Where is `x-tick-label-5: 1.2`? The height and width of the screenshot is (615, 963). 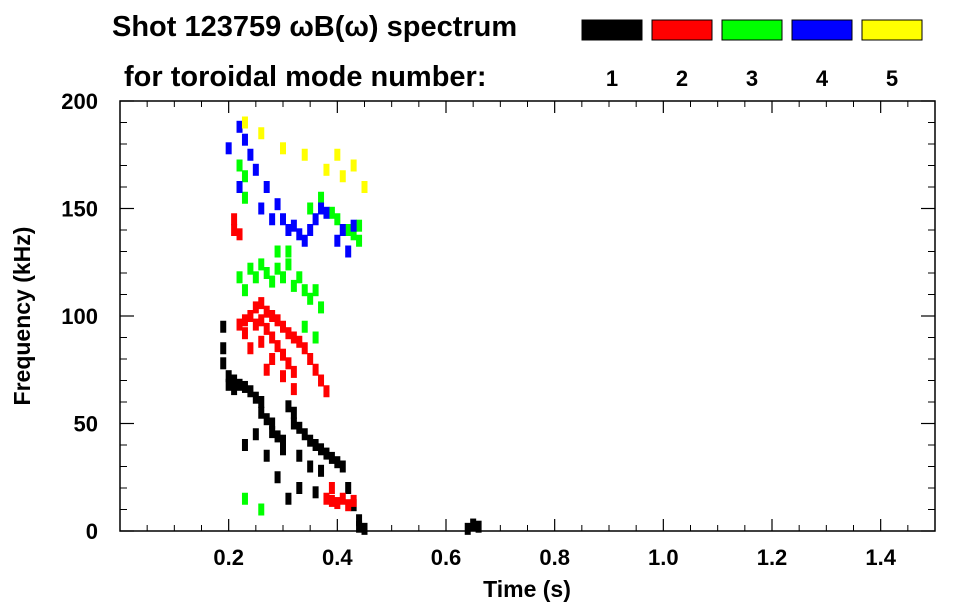 x-tick-label-5: 1.2 is located at coordinates (772, 557).